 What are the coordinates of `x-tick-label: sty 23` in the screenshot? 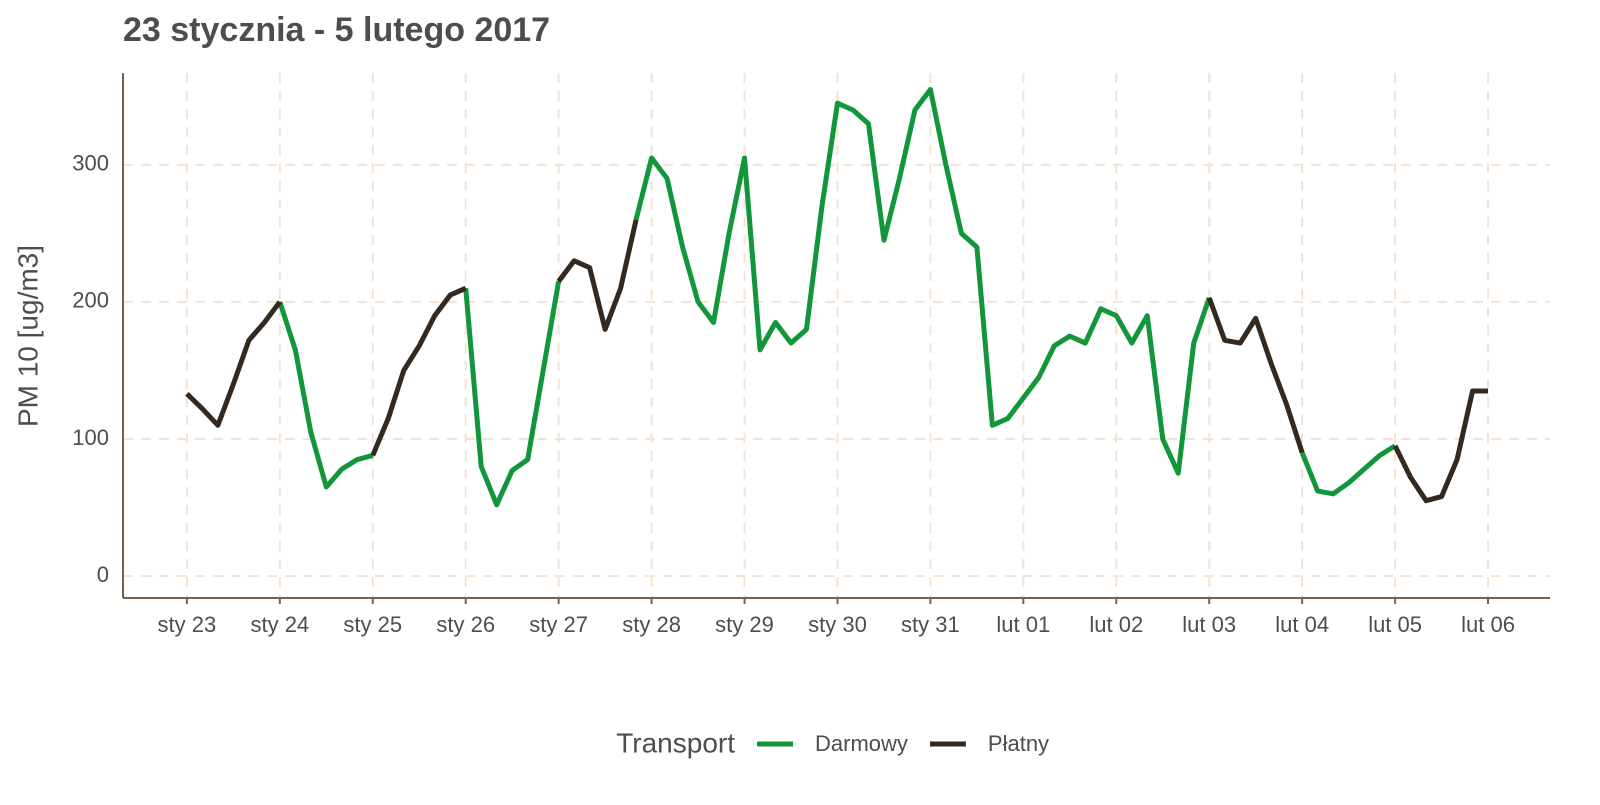 It's located at (187, 624).